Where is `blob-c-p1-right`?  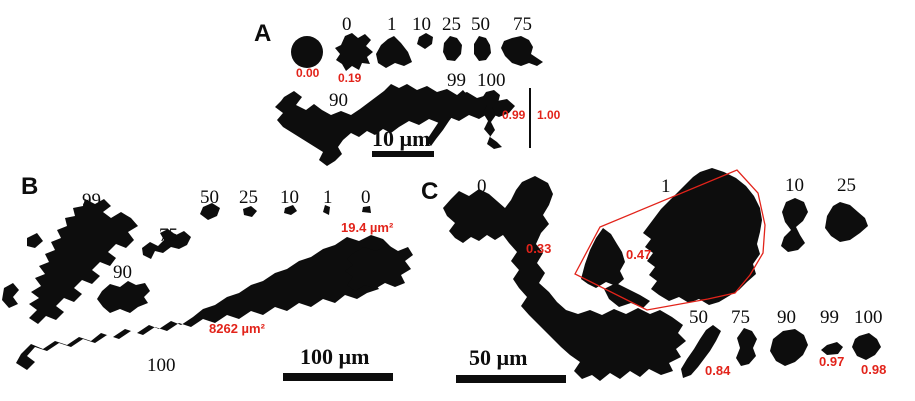
blob-c-p1-right is located at coordinates (702, 236).